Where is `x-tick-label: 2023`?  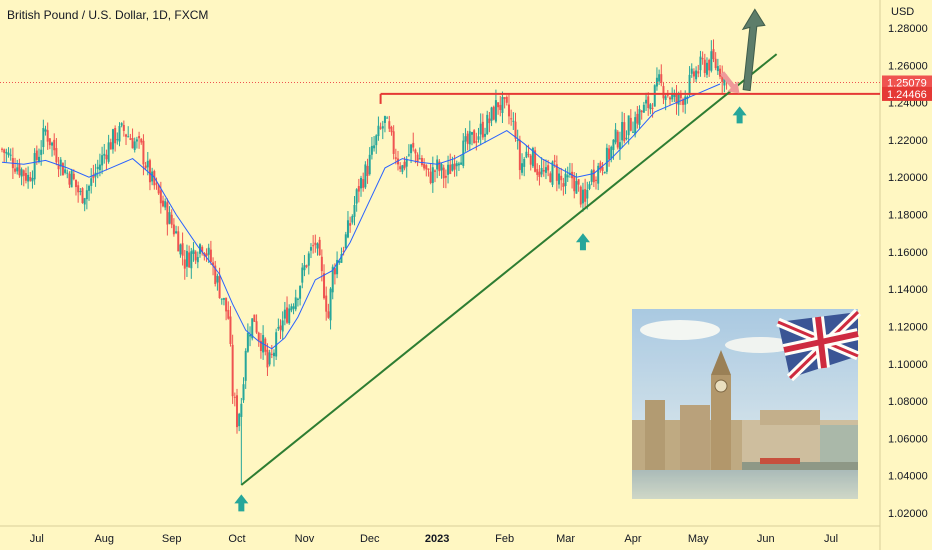
x-tick-label: 2023 is located at coordinates (437, 539).